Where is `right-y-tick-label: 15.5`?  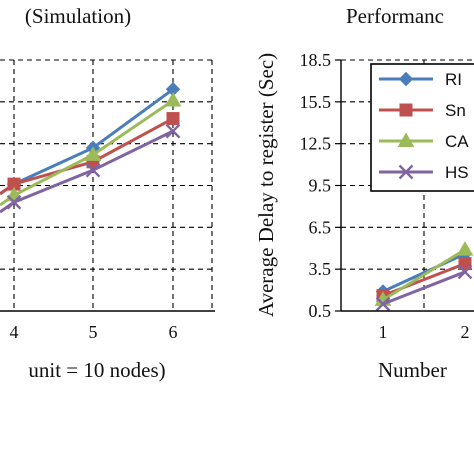 right-y-tick-label: 15.5 is located at coordinates (316, 102).